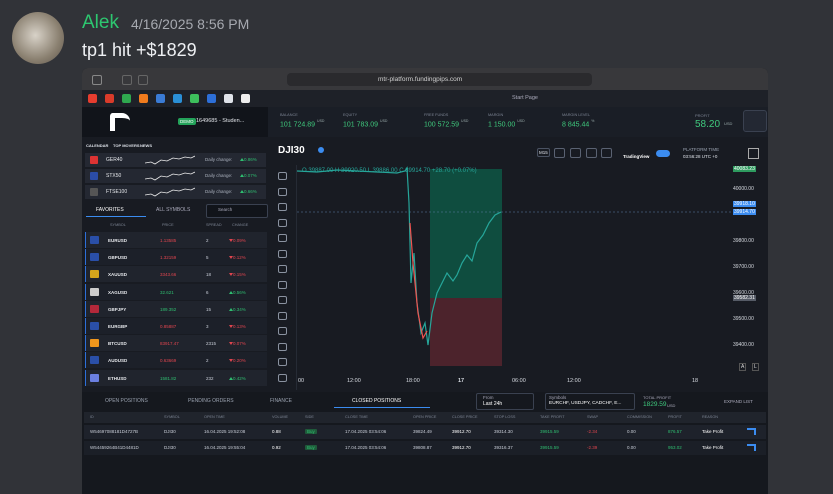  Describe the element at coordinates (168, 258) in the screenshot. I see `watch-price: 1.32159` at that location.